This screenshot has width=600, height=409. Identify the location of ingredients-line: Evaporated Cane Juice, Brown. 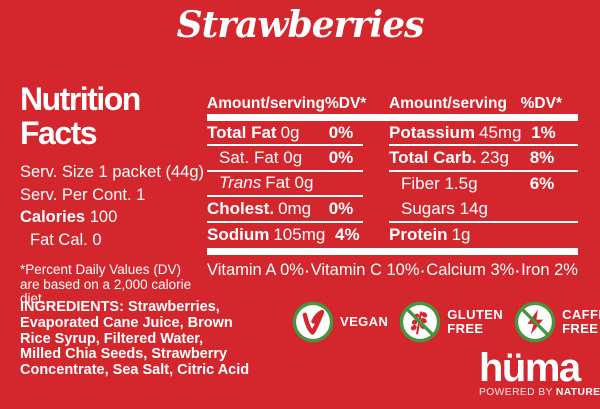
(126, 322).